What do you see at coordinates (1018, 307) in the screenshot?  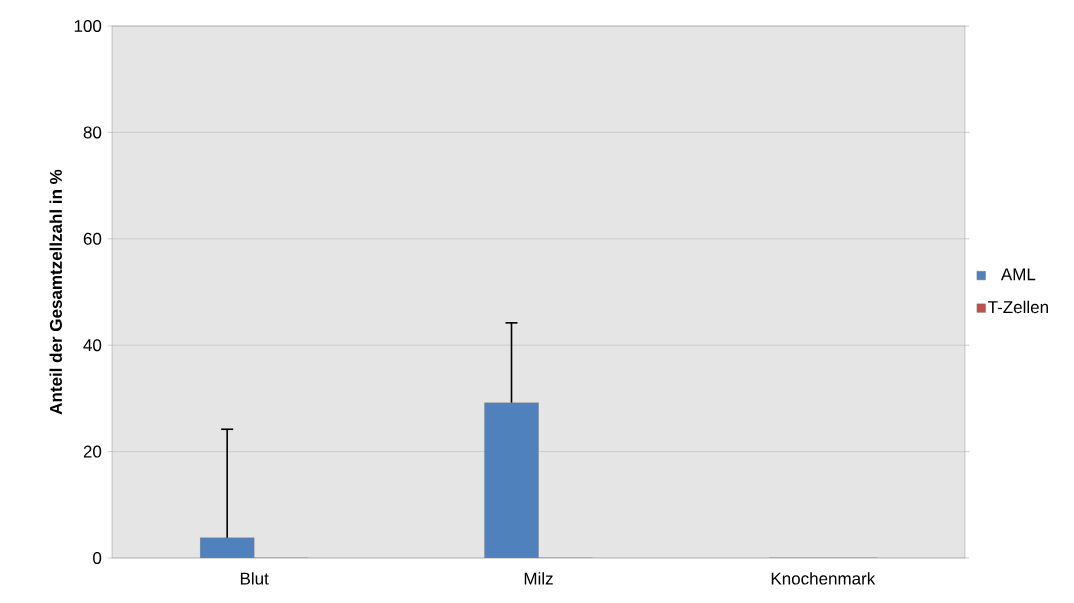 I see `legend-label: T-Zellen` at bounding box center [1018, 307].